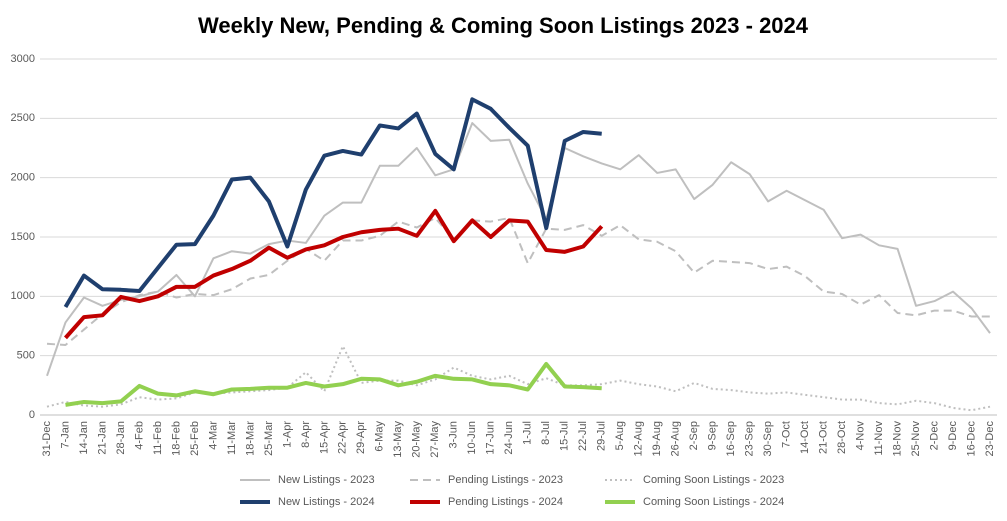 The image size is (1007, 521). What do you see at coordinates (213, 435) in the screenshot?
I see `x-tick-label: 4-Mar` at bounding box center [213, 435].